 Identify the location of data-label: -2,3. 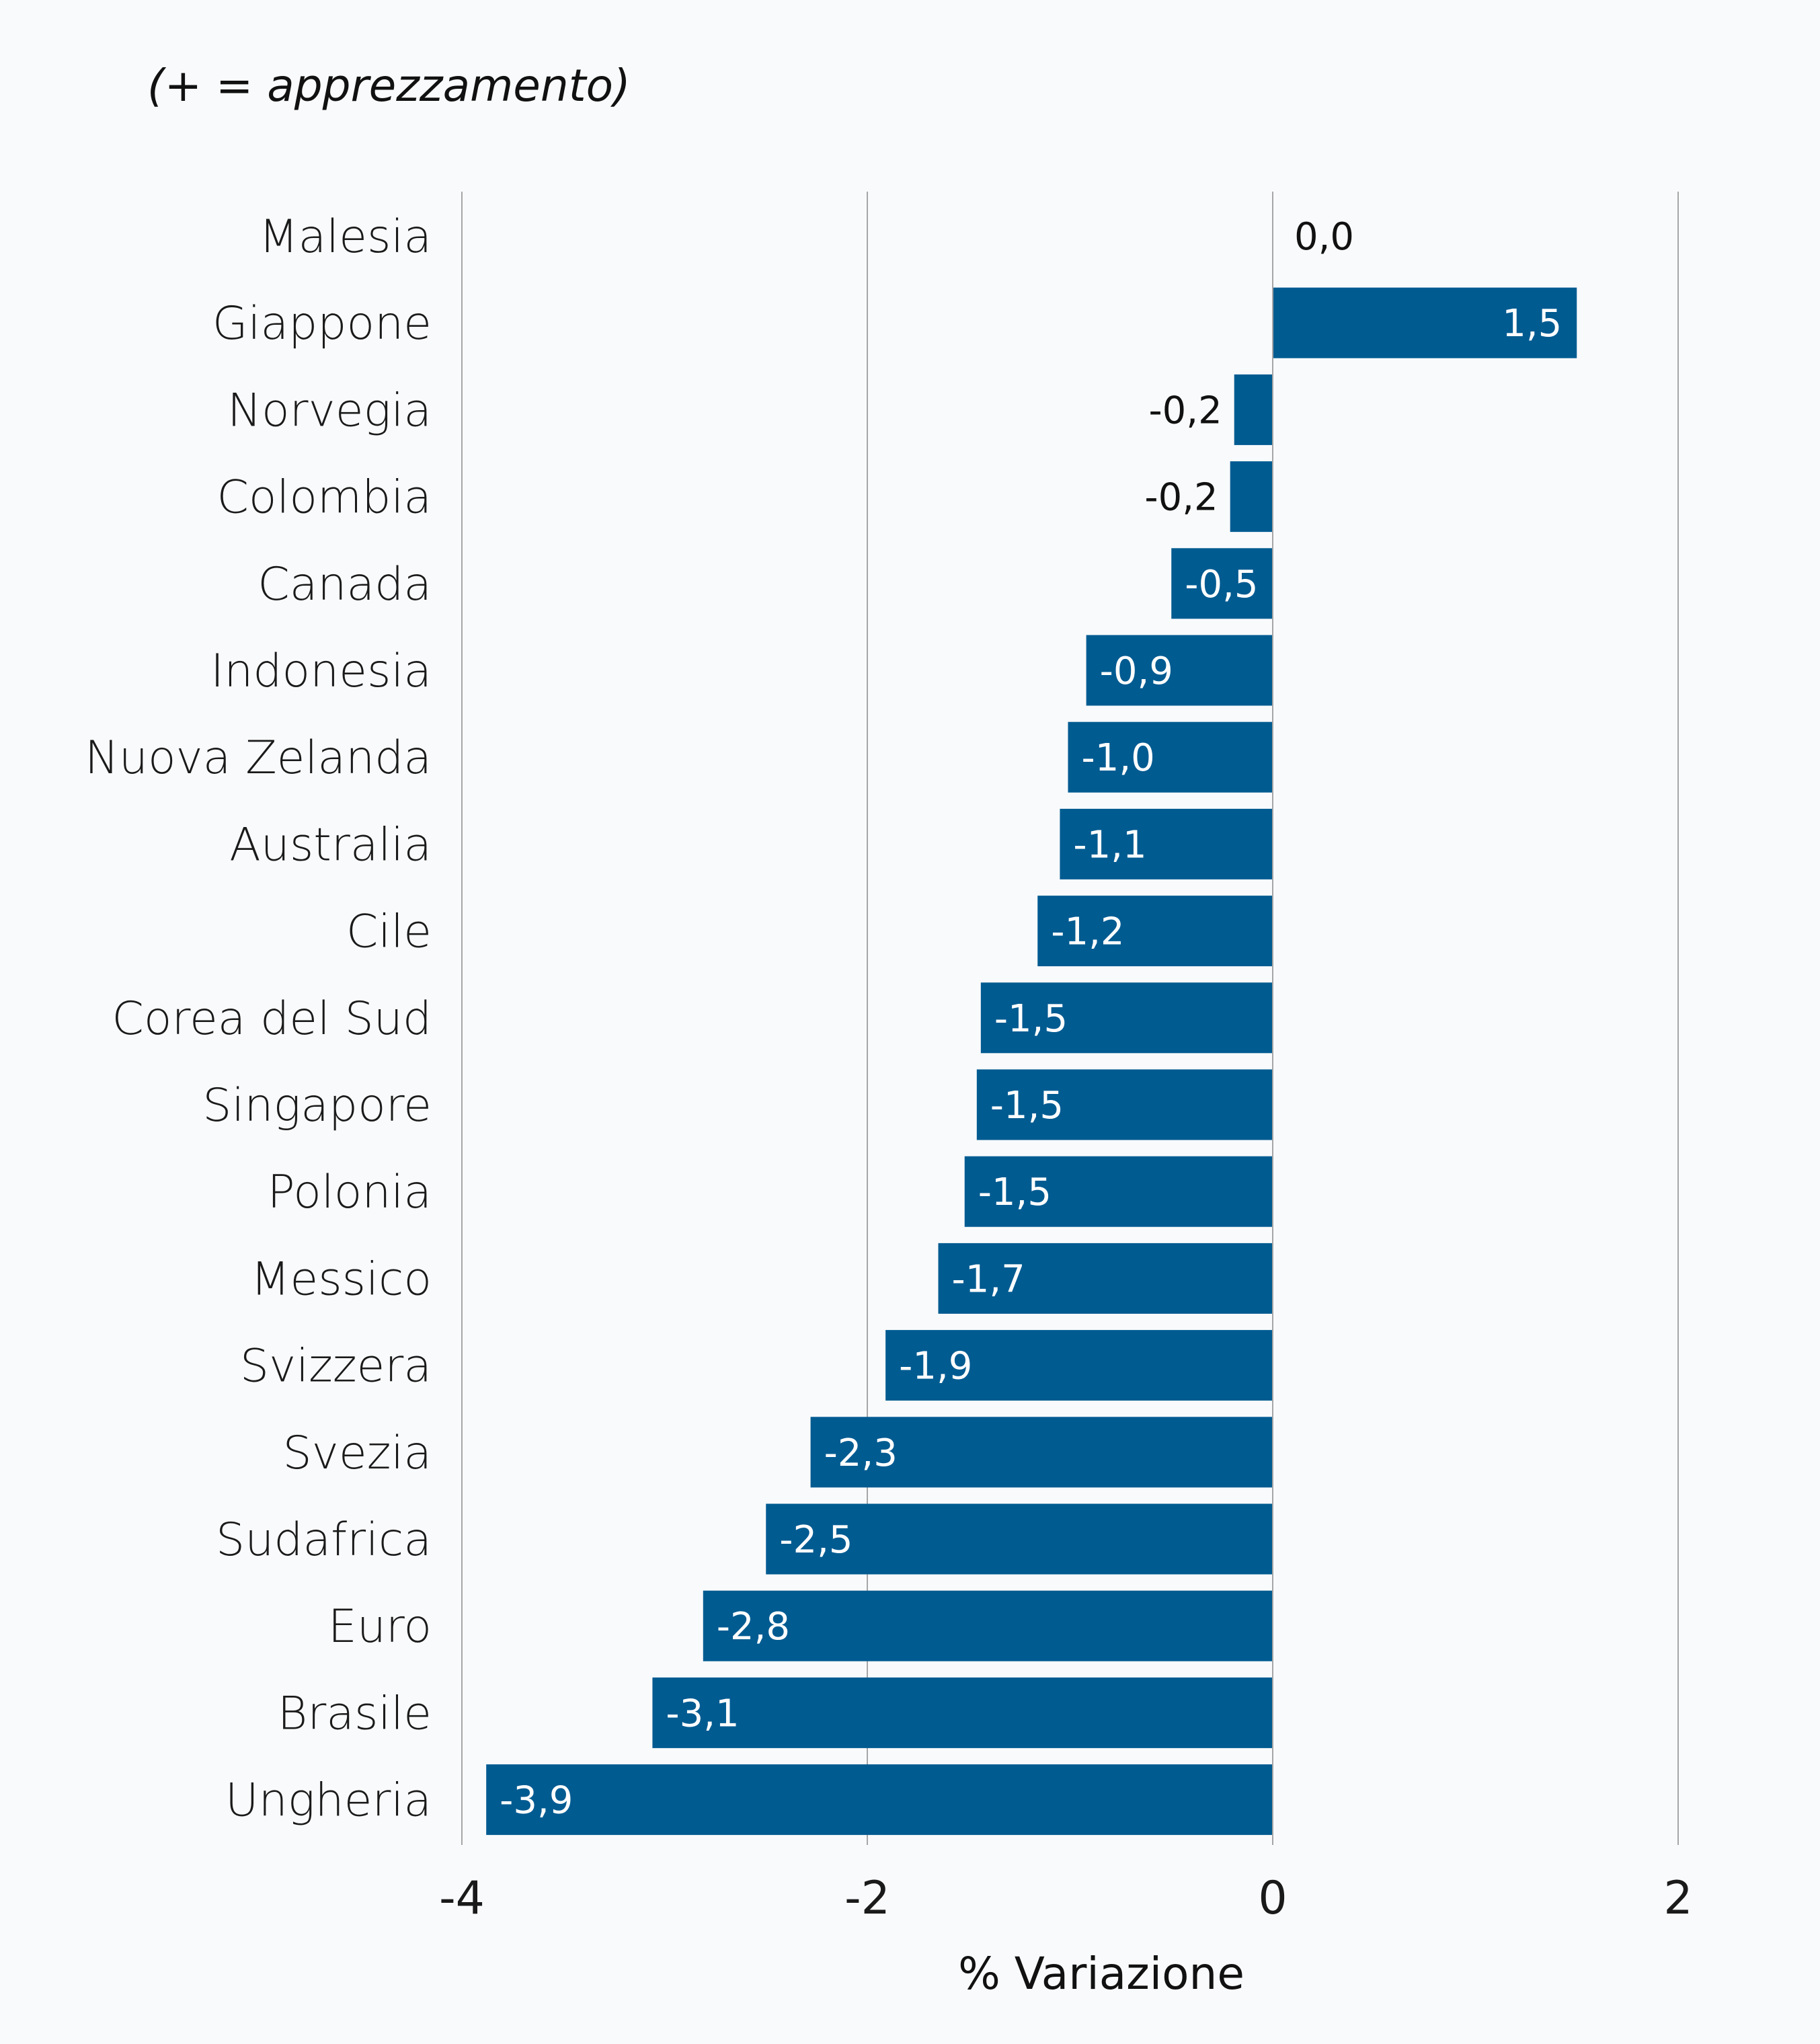
(861, 1453).